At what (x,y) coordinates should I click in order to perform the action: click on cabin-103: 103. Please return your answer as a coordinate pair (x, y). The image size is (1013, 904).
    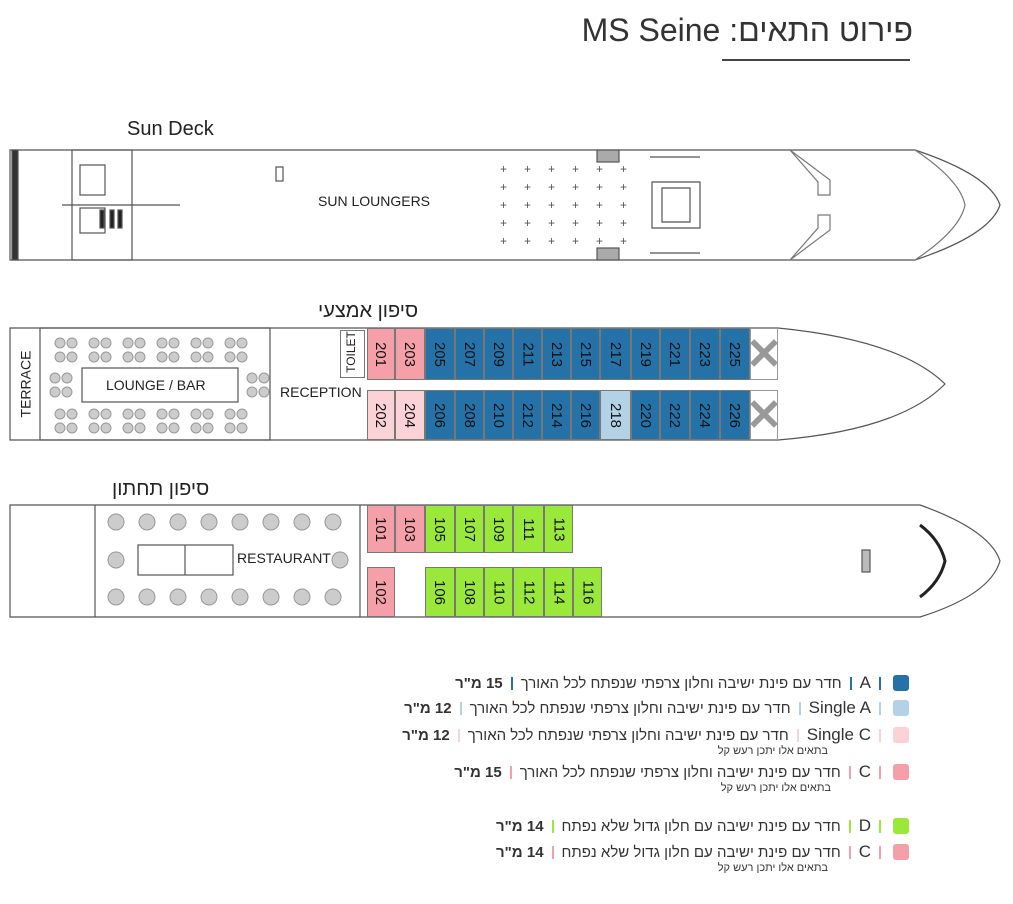
    Looking at the image, I should click on (410, 529).